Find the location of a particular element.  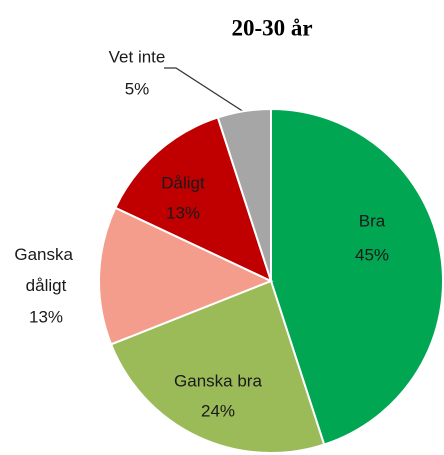

slice-label: Ganska dåligt is located at coordinates (45, 270).